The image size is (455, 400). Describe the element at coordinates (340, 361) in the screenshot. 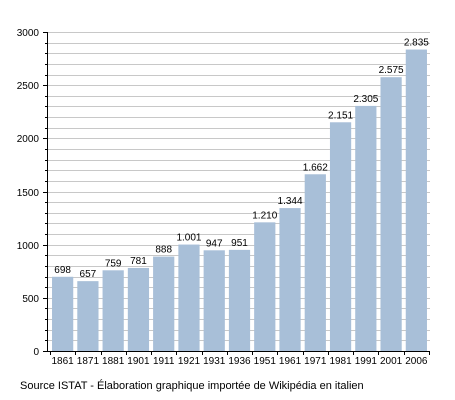

I see `x-tick-label: 1981` at that location.